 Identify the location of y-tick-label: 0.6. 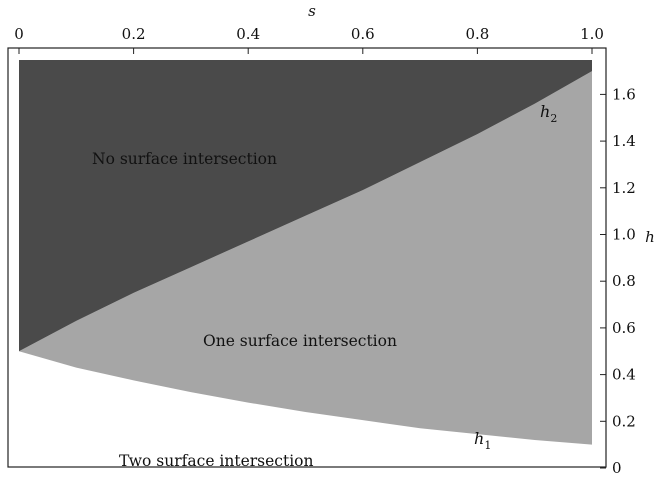
(624, 328).